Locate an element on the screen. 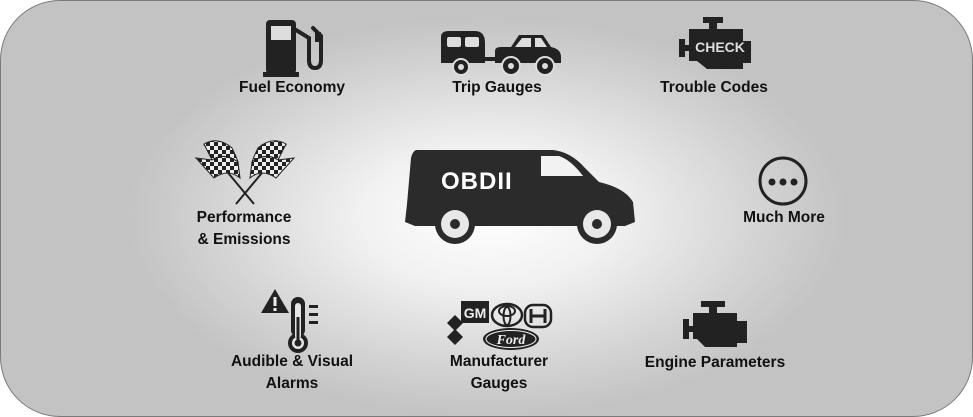  performance-label-line1: Performance is located at coordinates (244, 217).